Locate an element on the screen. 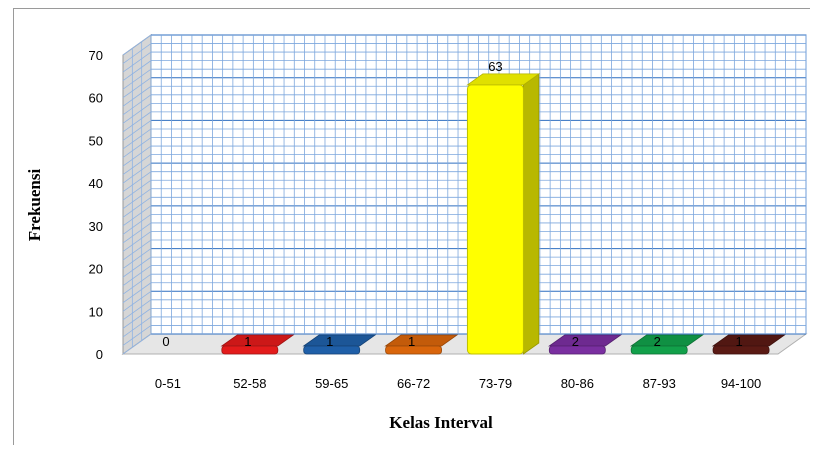 The width and height of the screenshot is (815, 453). y-tick-label: 40 is located at coordinates (96, 183).